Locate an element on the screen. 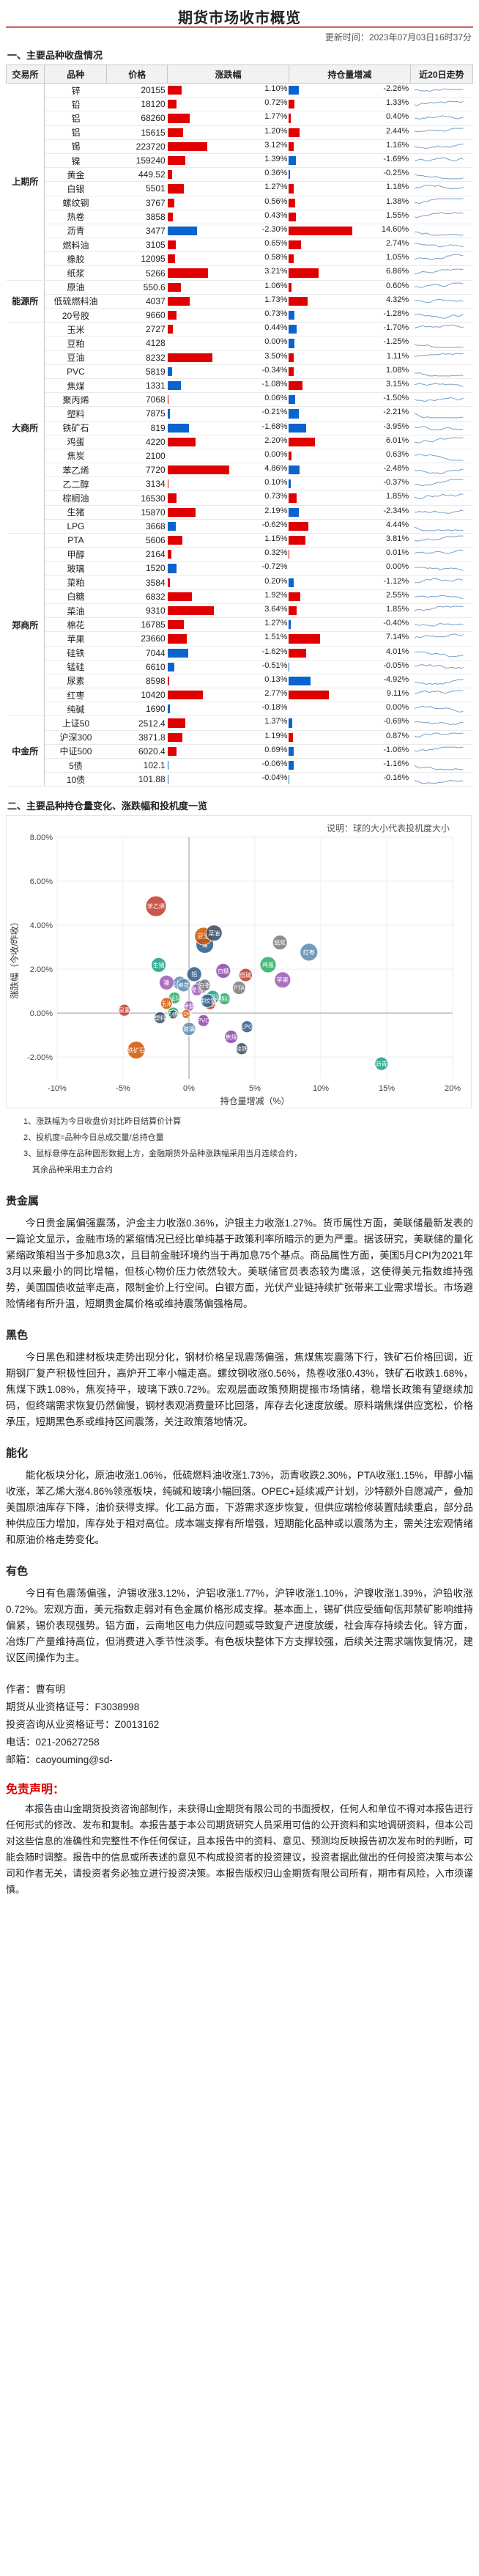  change-cell: 0.44% is located at coordinates (228, 329).